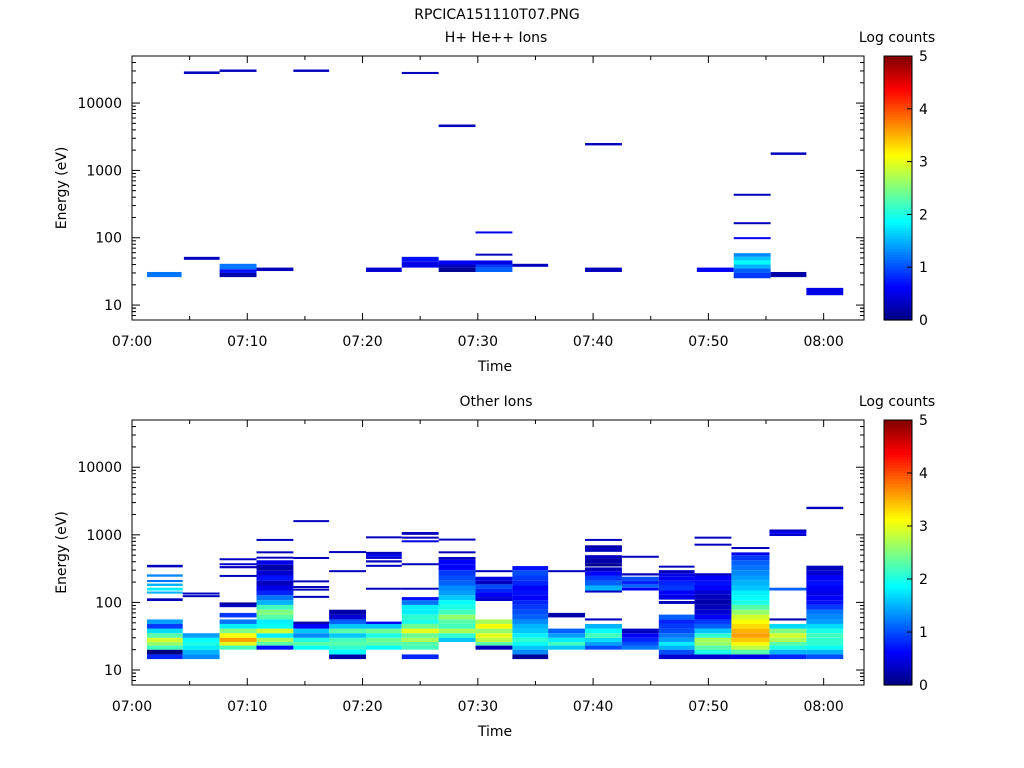  I want to click on colorbar-tick-label: 2, so click(923, 580).